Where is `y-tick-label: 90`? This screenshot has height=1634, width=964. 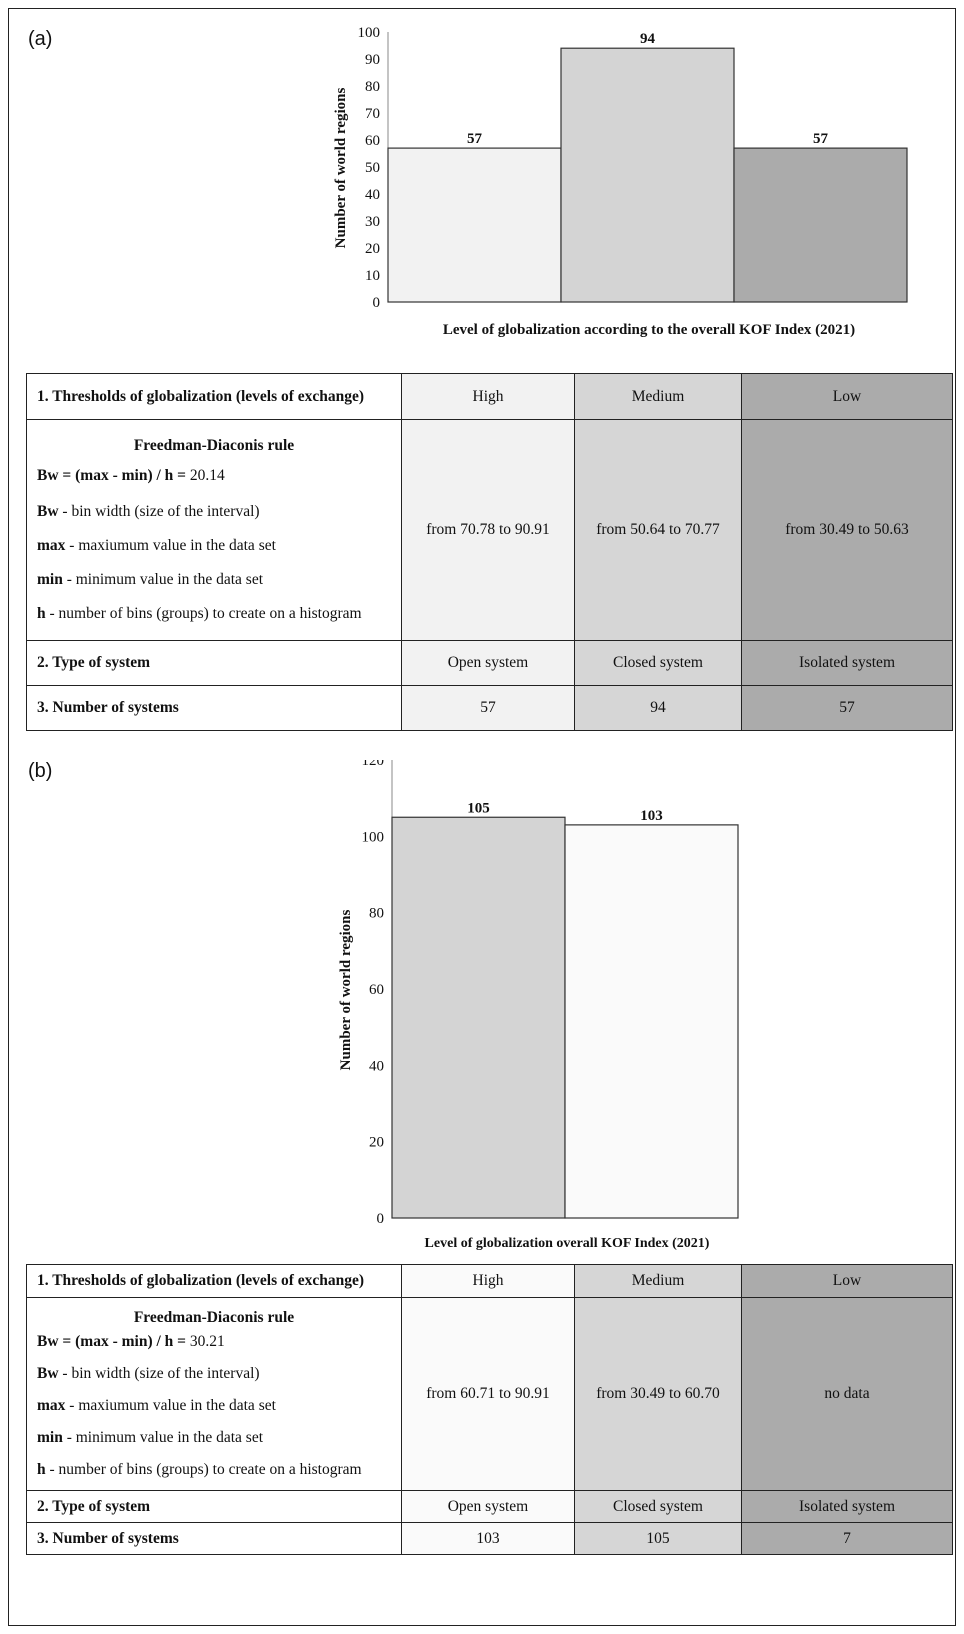 y-tick-label: 90 is located at coordinates (372, 60).